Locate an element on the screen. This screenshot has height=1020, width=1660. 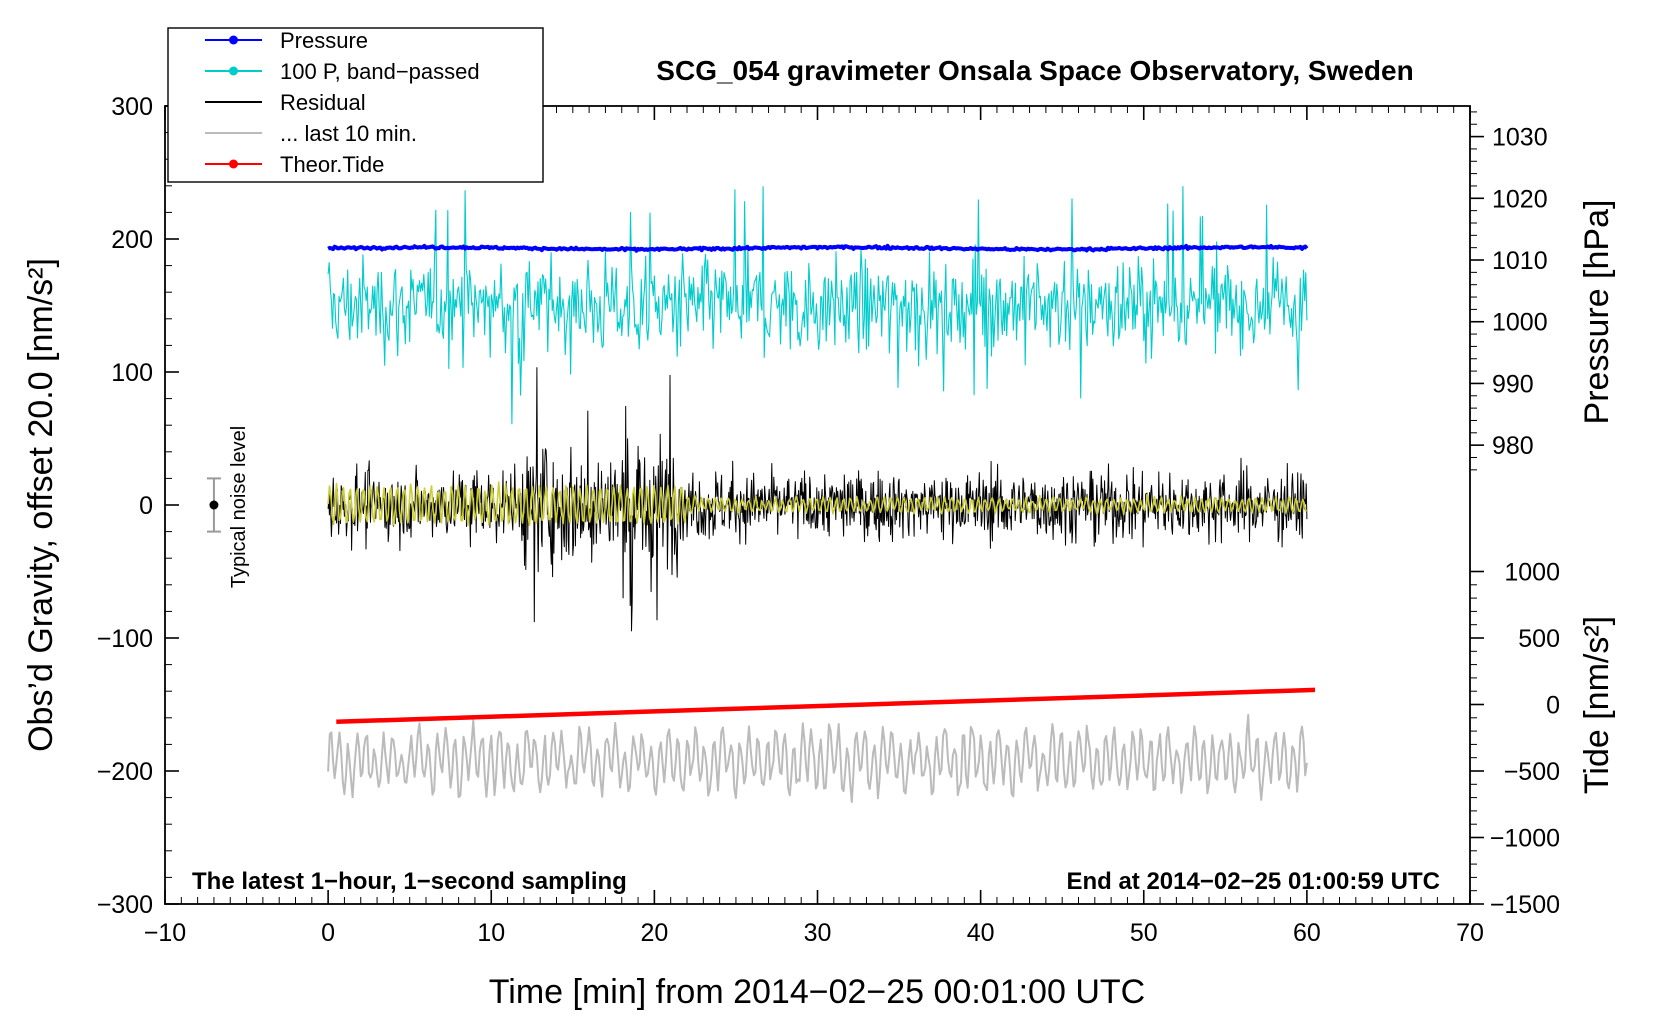
tide-tick-label: −1500 is located at coordinates (1525, 905).